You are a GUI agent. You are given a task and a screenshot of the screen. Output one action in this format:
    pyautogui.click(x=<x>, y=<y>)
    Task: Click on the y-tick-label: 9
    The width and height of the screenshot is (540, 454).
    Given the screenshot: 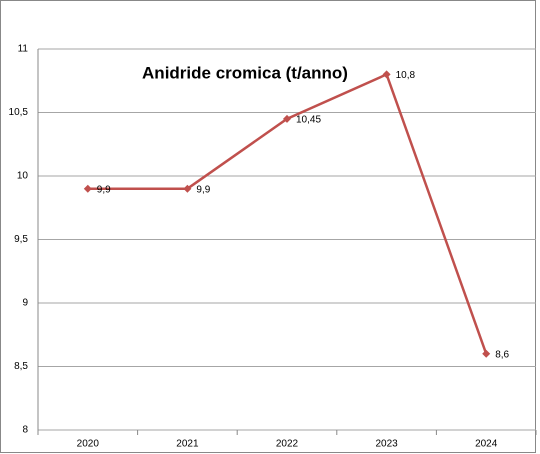 What is the action you would take?
    pyautogui.click(x=25, y=303)
    